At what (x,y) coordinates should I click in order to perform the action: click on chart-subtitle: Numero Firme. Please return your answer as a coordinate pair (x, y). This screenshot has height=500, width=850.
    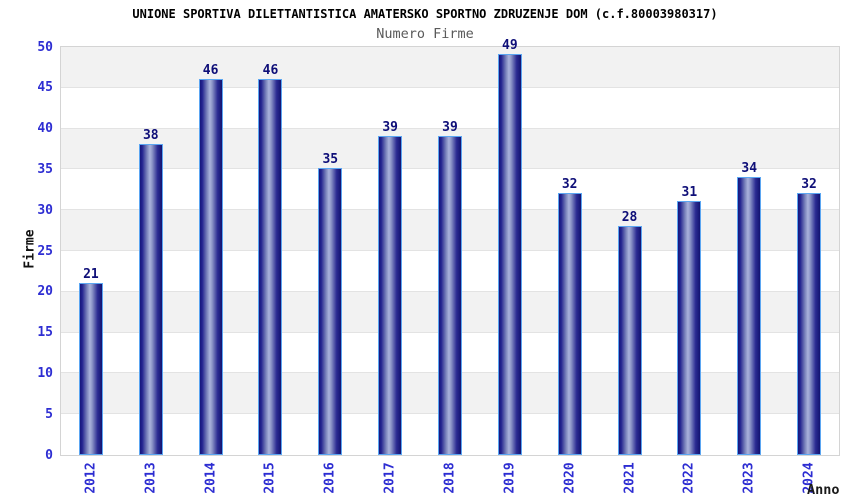
    Looking at the image, I should click on (425, 34).